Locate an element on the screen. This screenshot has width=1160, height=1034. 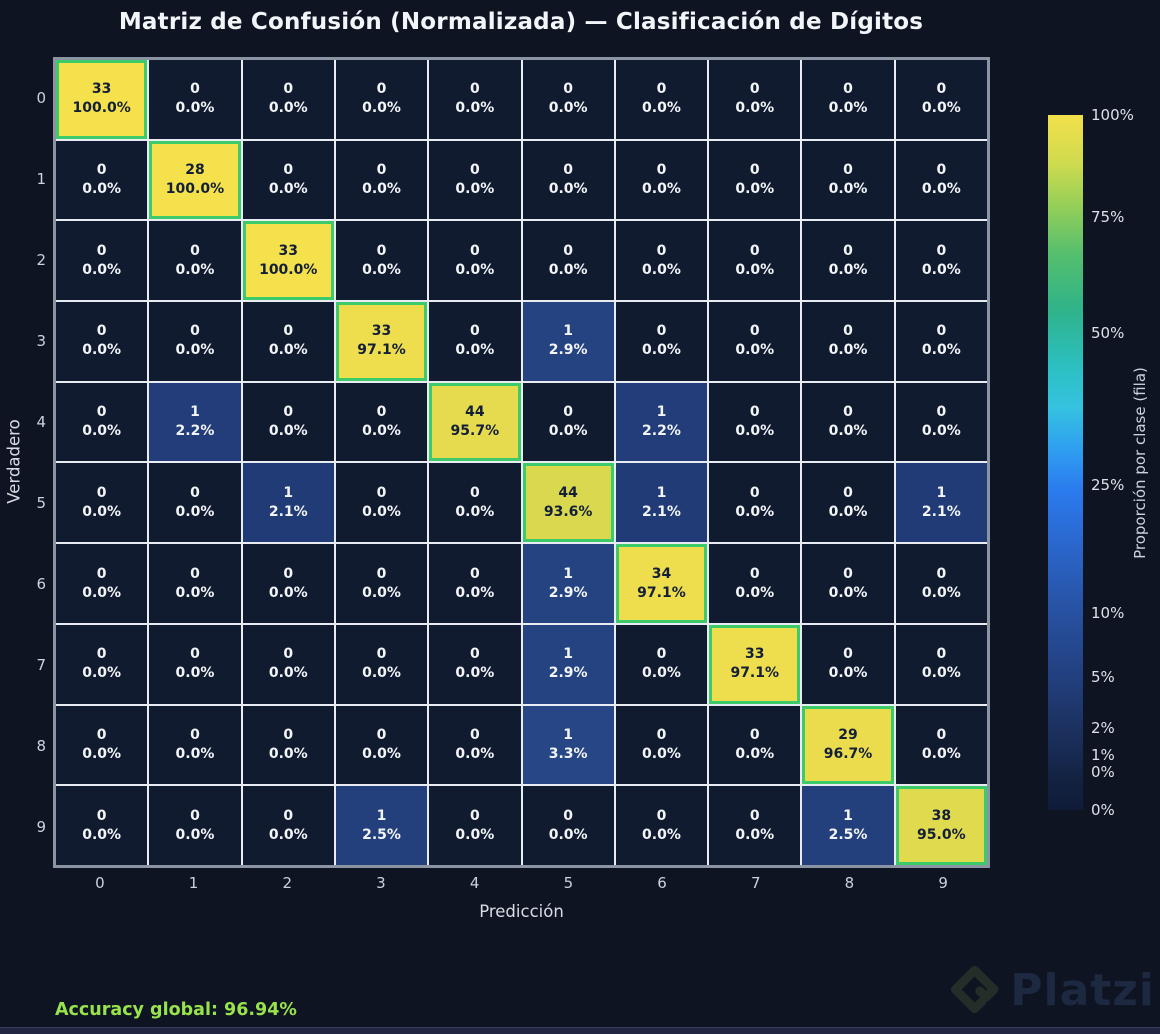
platzi-logo-icon is located at coordinates (974, 989).